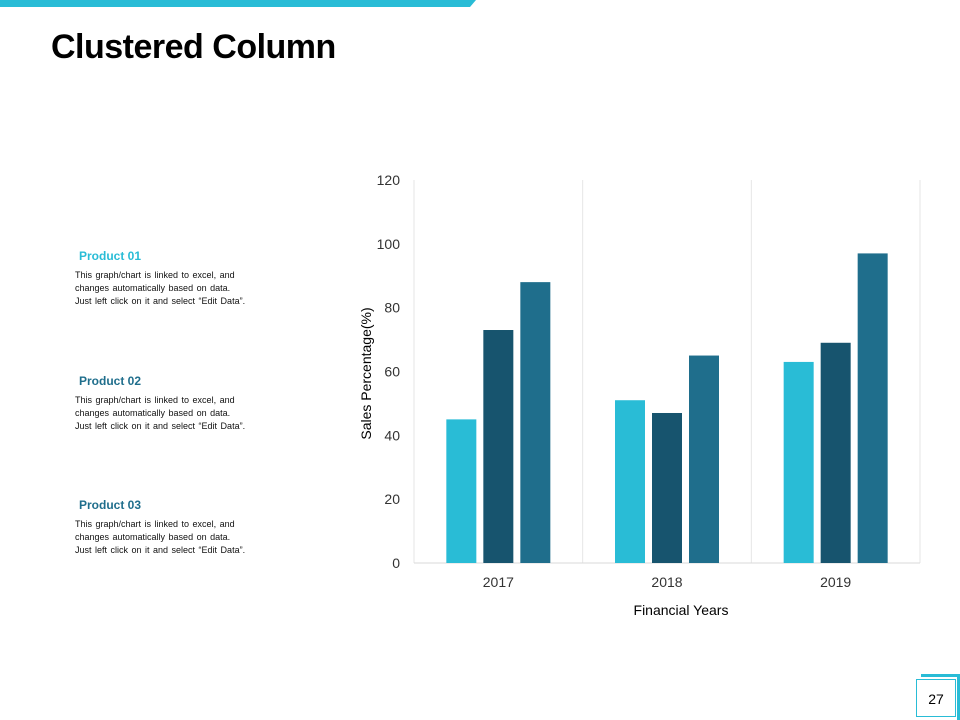  I want to click on bar-product-02-2018, so click(667, 487).